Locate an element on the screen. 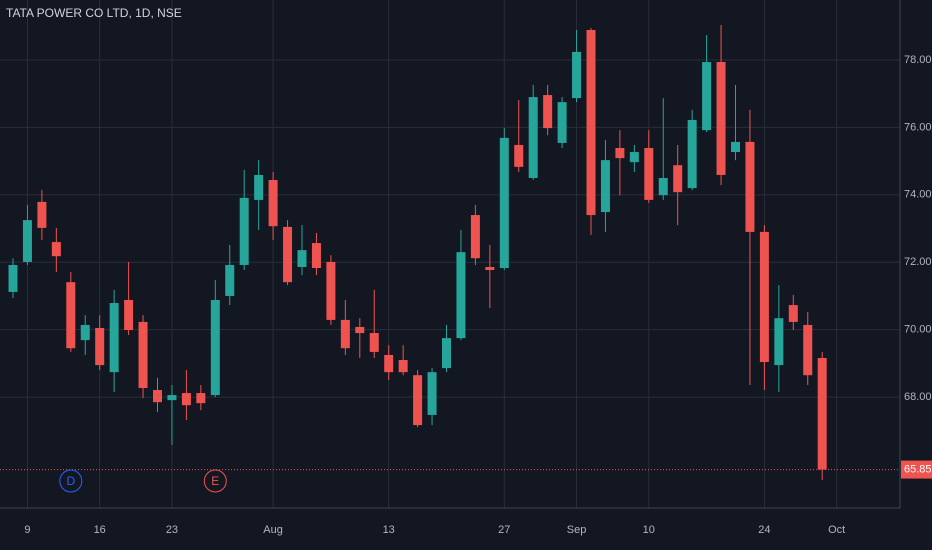  x-tick-label: 13 is located at coordinates (389, 530).